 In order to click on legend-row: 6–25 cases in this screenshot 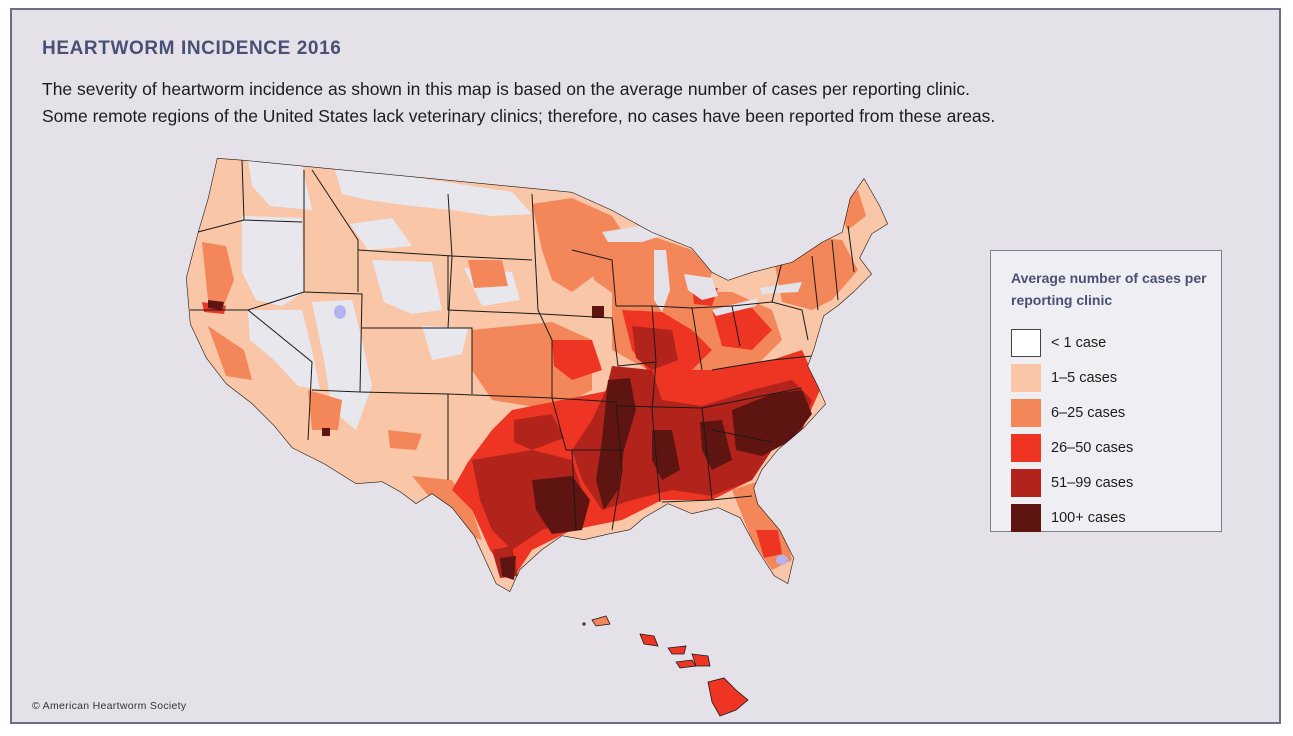, I will do `click(1068, 413)`.